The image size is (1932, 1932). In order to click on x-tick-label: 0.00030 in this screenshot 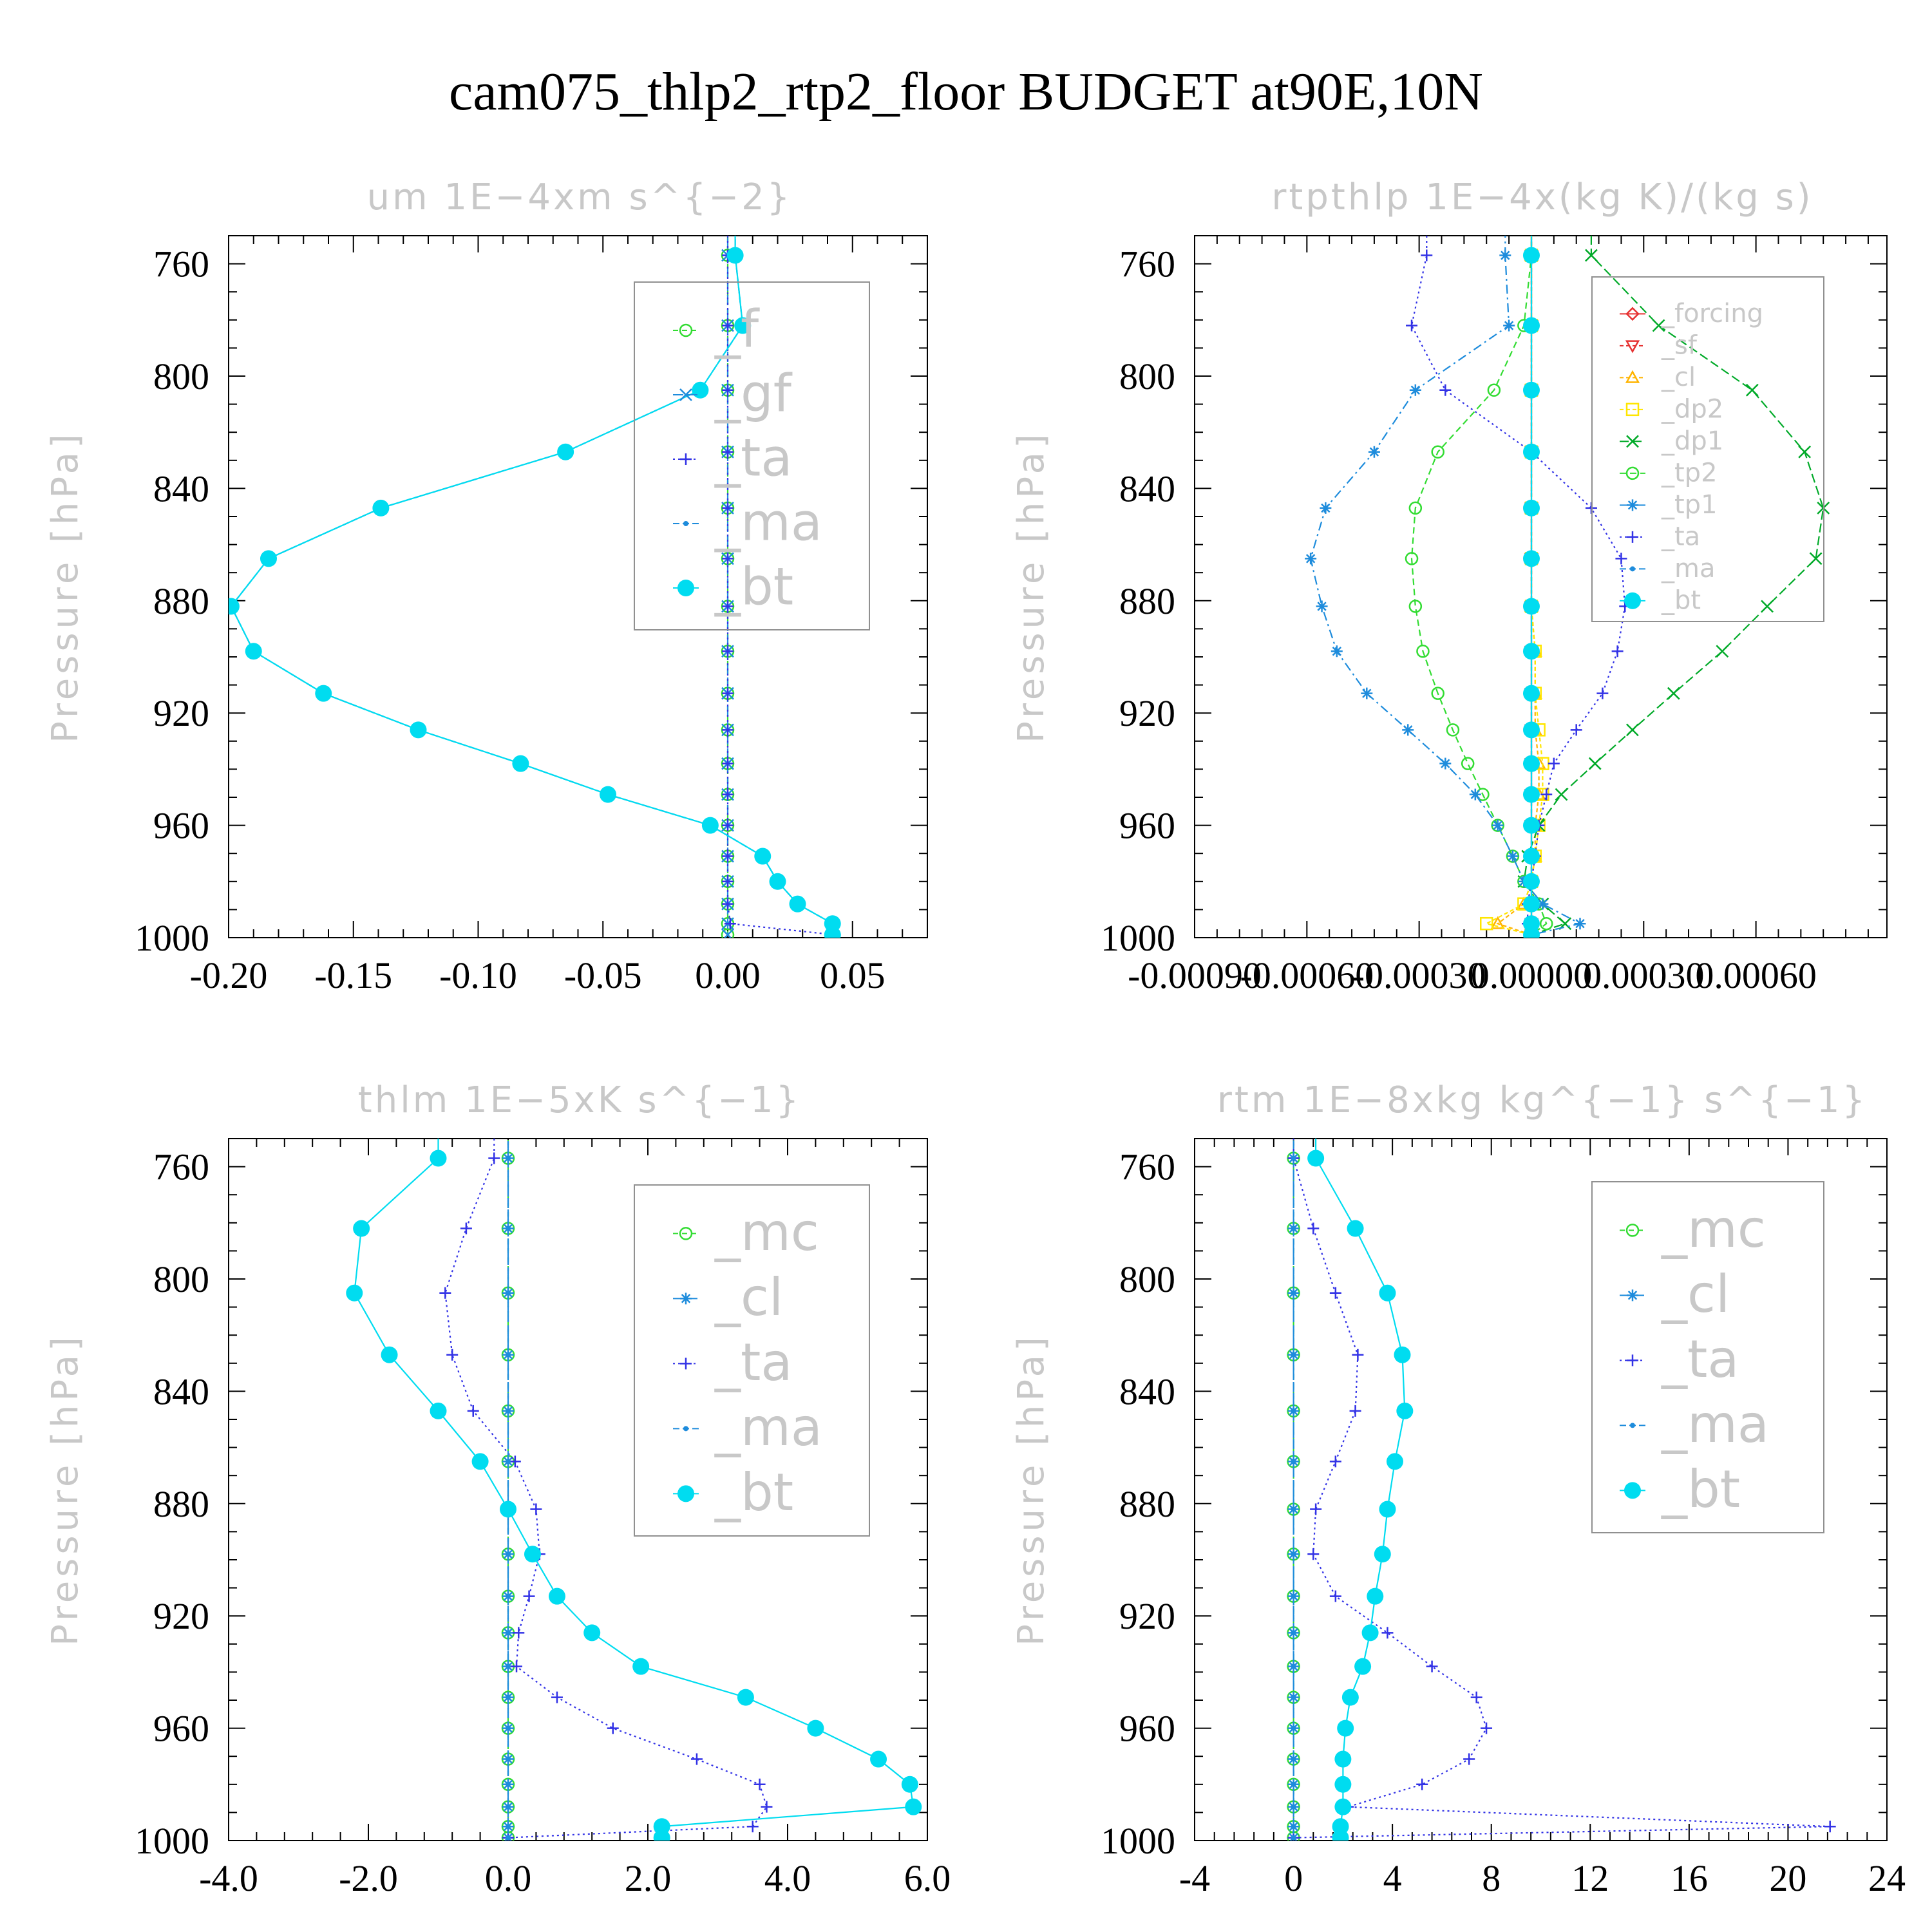, I will do `click(1644, 975)`.